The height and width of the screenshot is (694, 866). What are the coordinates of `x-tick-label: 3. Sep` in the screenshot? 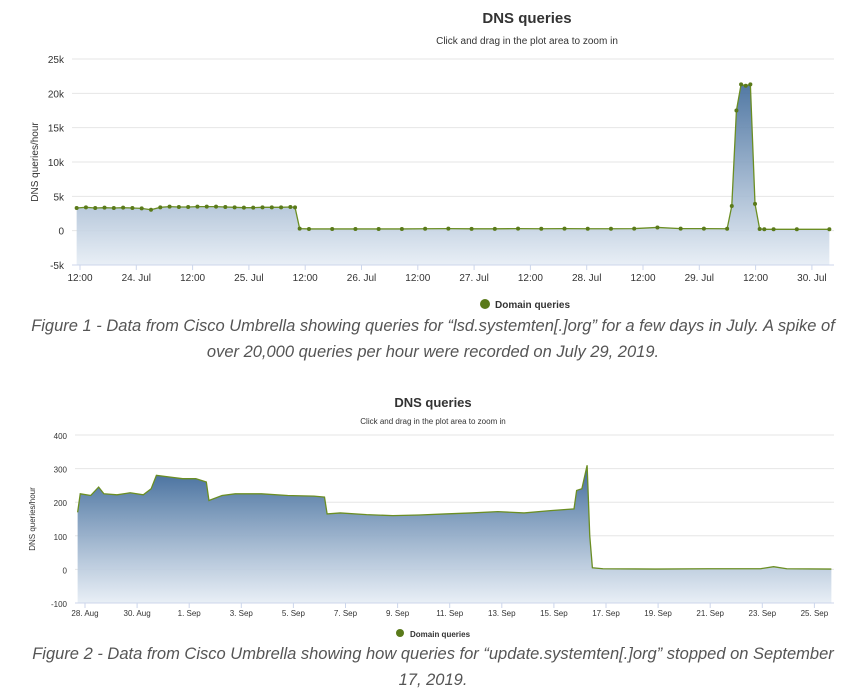 It's located at (242, 613).